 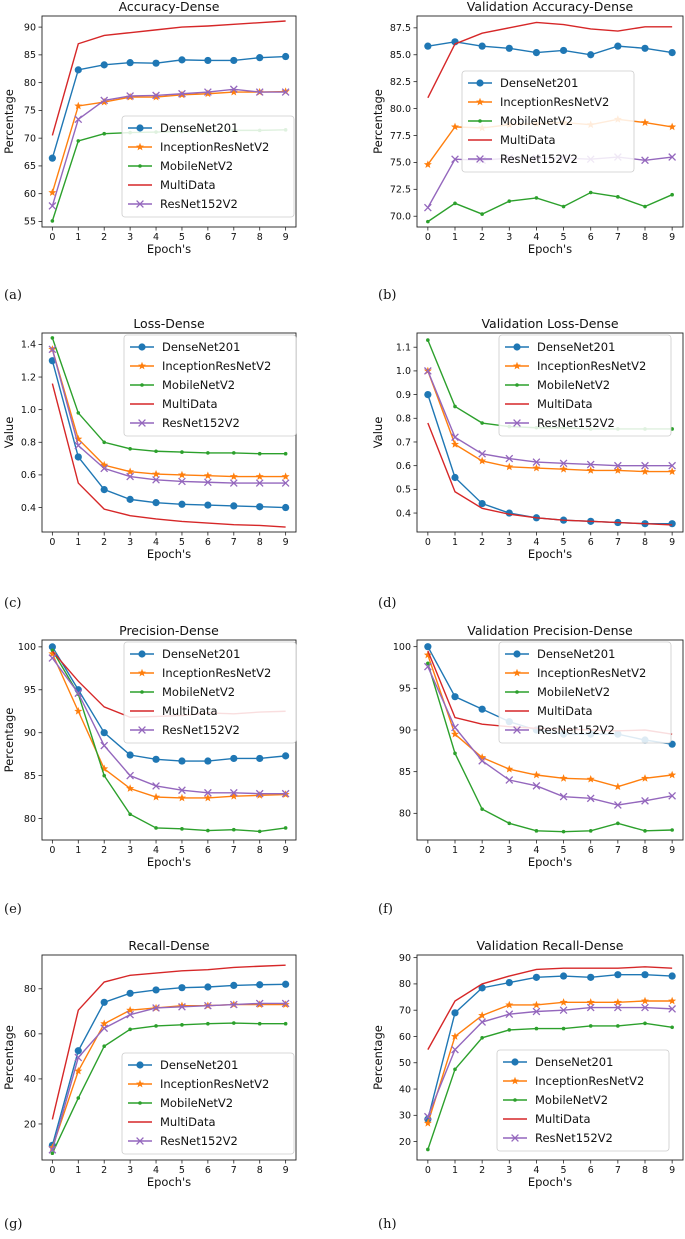 I want to click on y-tick-label: 90, so click(x=405, y=958).